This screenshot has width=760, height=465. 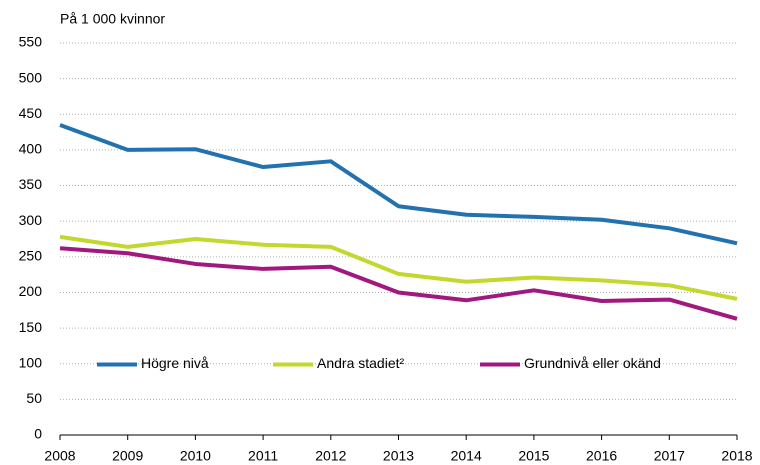 What do you see at coordinates (59, 456) in the screenshot?
I see `x-tick-label: 2008` at bounding box center [59, 456].